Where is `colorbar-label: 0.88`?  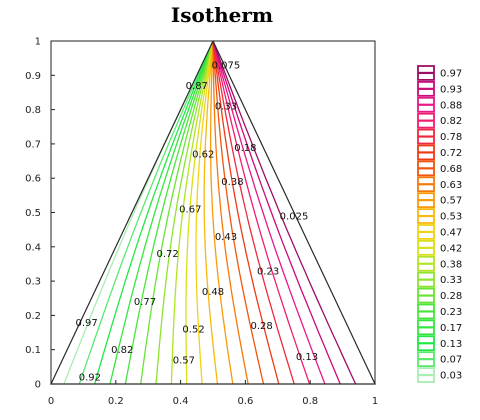
colorbar-label: 0.88 is located at coordinates (451, 105).